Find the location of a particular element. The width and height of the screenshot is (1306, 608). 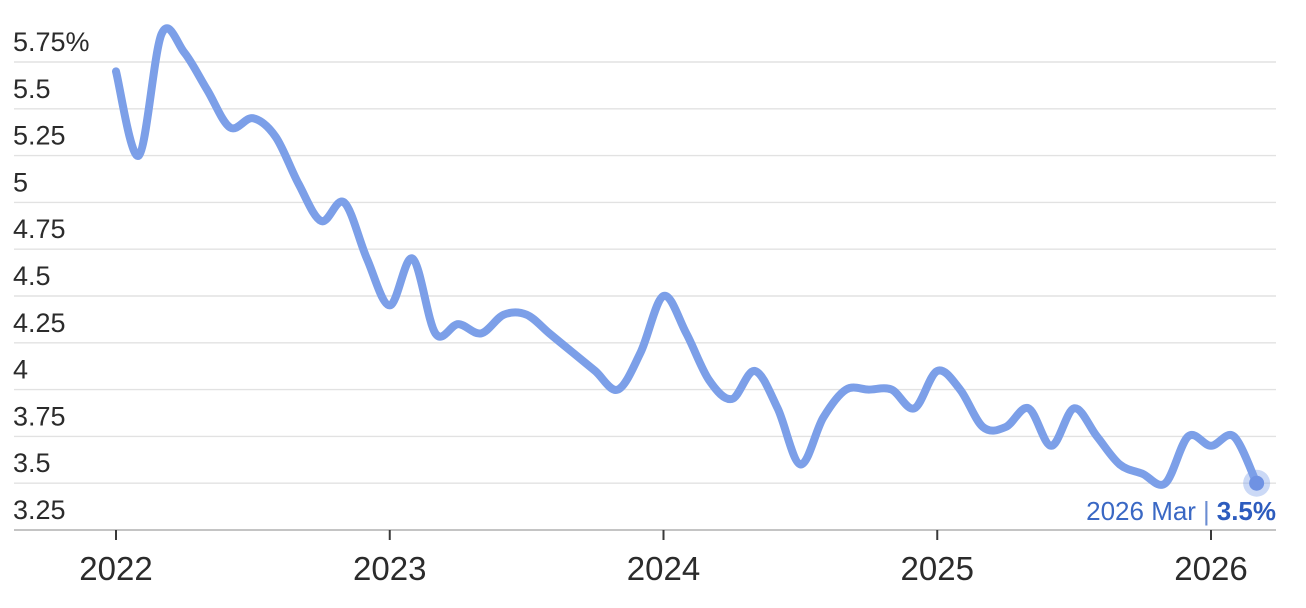

x-axis-label: 2022 is located at coordinates (115, 568).